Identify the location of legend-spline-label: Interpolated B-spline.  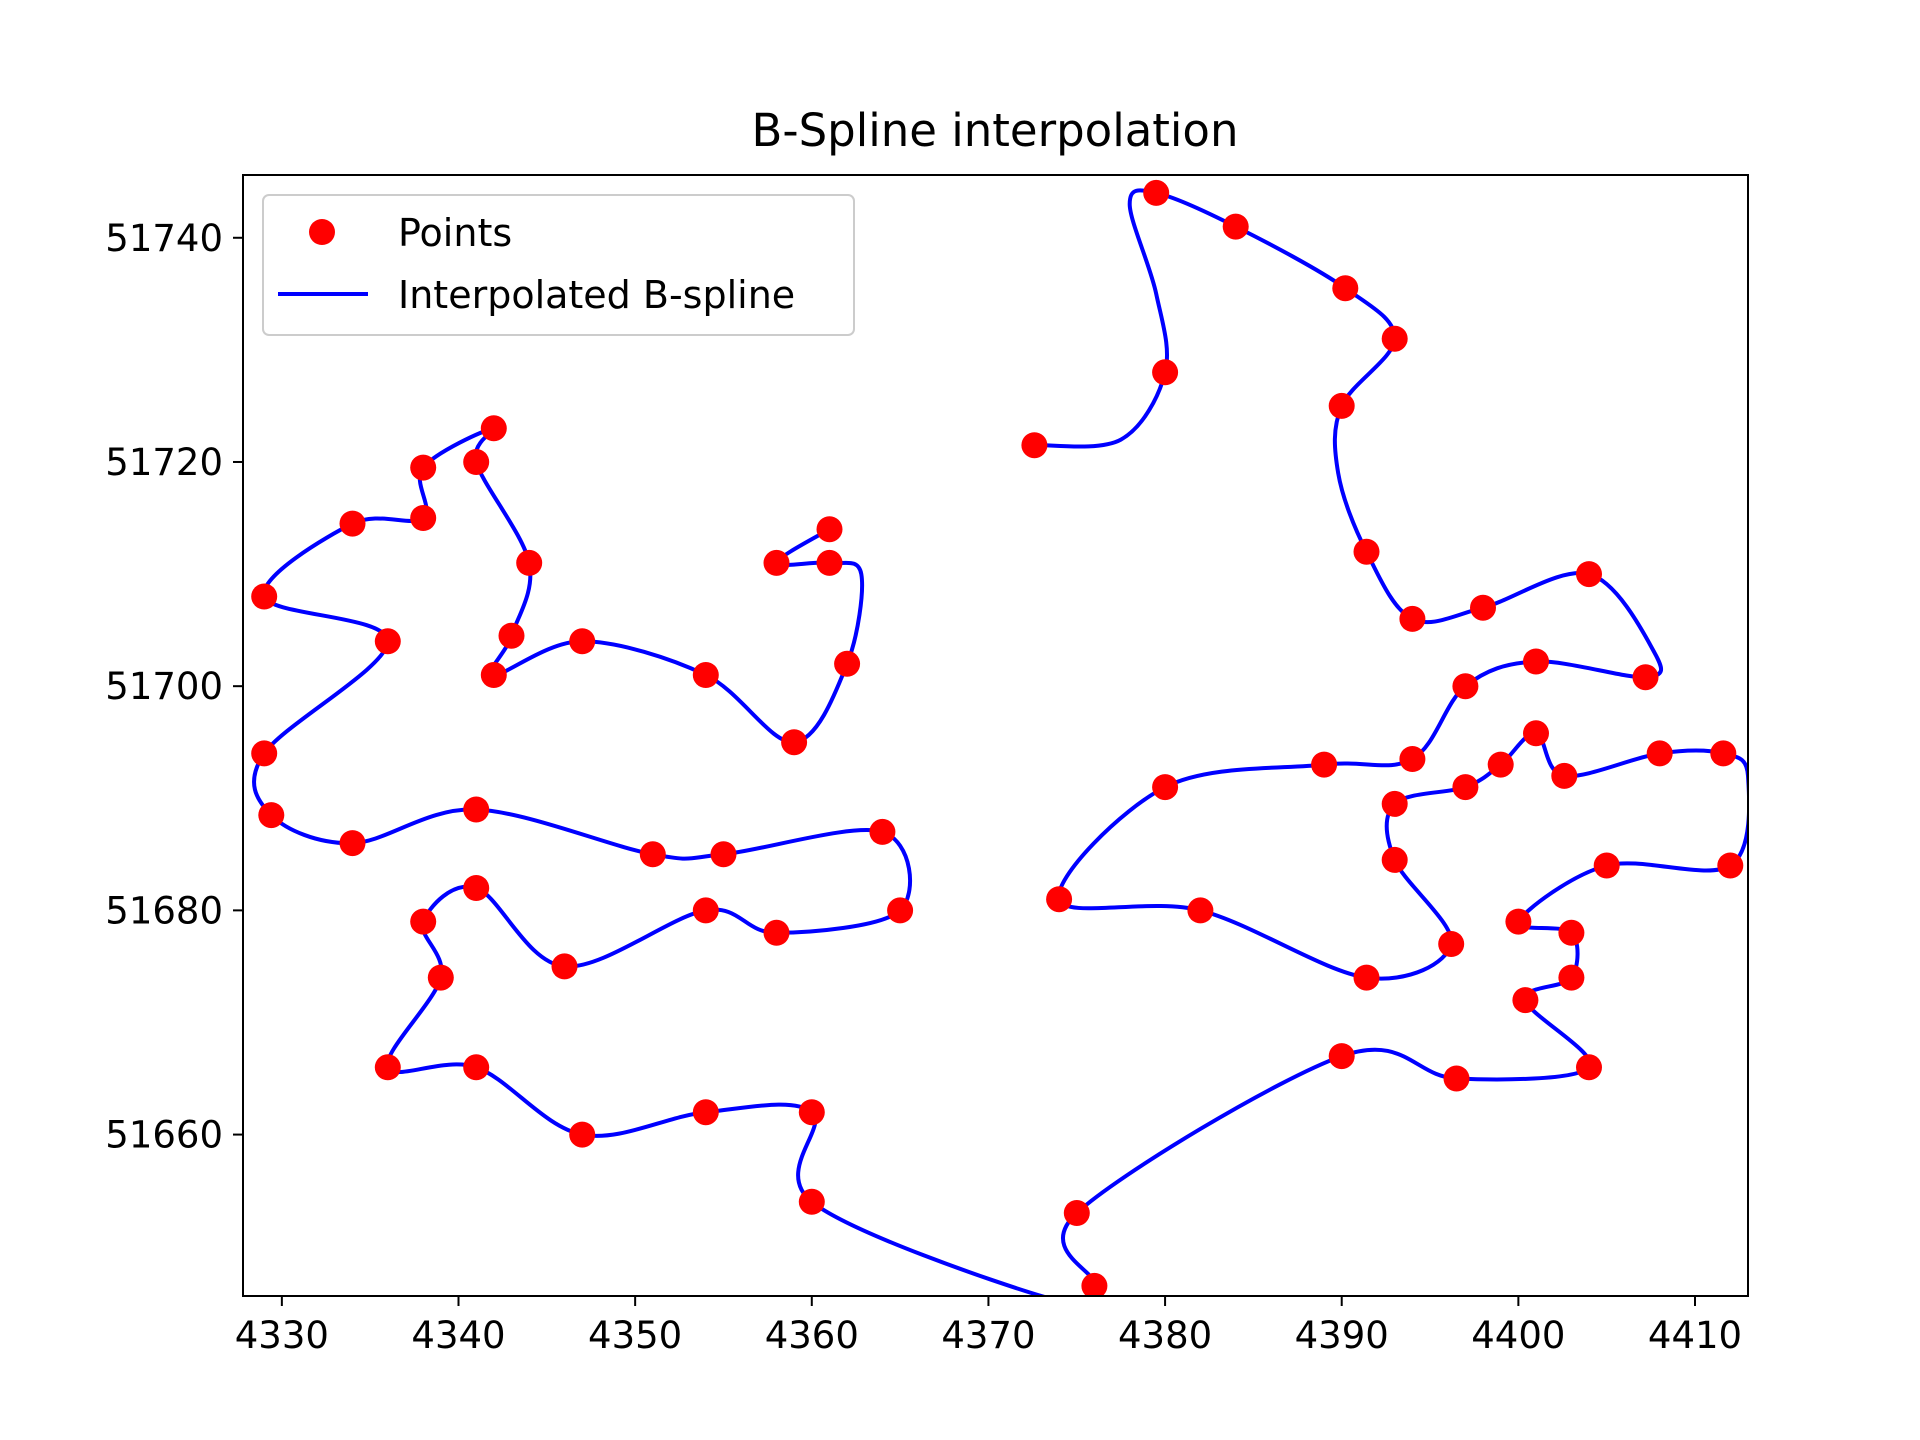
(596, 295).